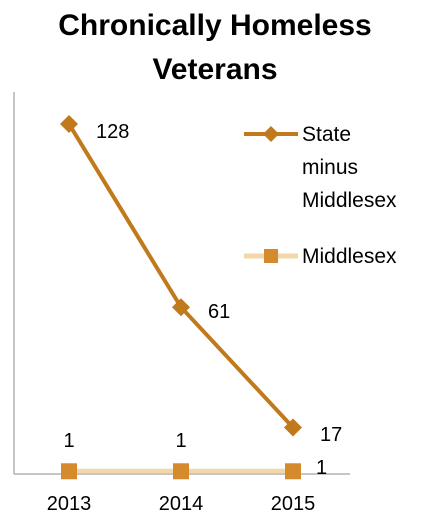  What do you see at coordinates (293, 427) in the screenshot?
I see `state-point-2015` at bounding box center [293, 427].